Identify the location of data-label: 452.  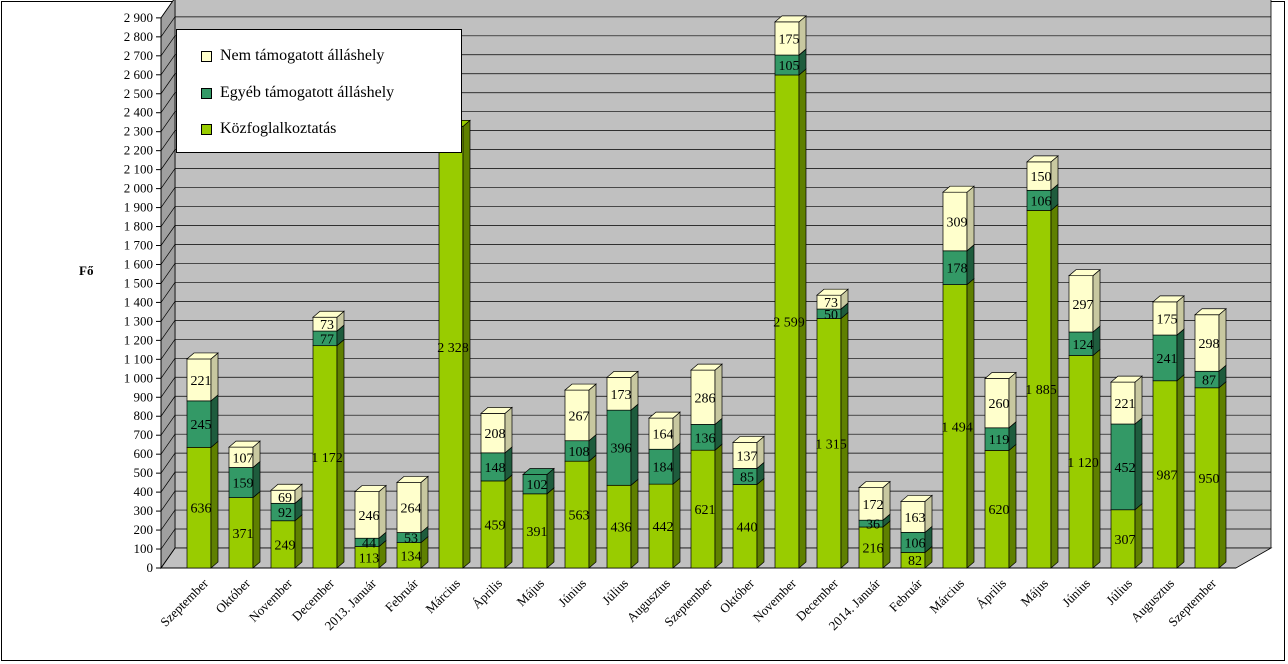
(1125, 468).